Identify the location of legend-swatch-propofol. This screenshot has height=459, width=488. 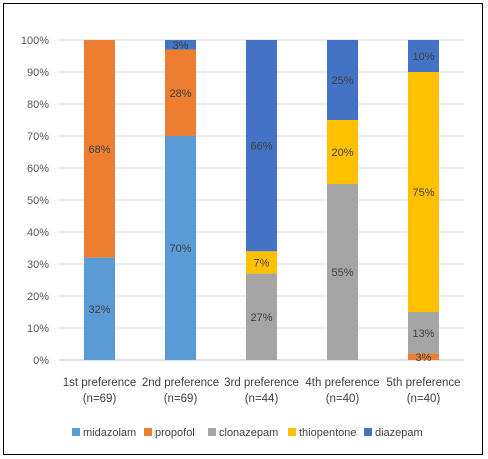
(148, 432).